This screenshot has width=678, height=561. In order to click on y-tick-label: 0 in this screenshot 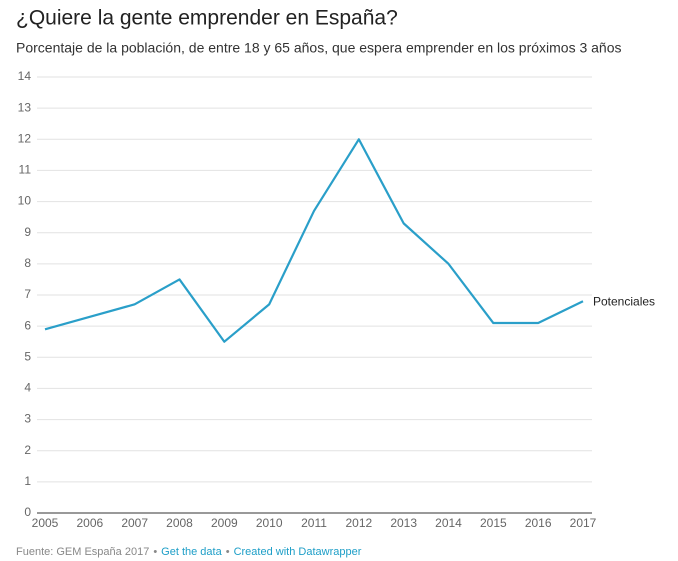, I will do `click(27, 512)`.